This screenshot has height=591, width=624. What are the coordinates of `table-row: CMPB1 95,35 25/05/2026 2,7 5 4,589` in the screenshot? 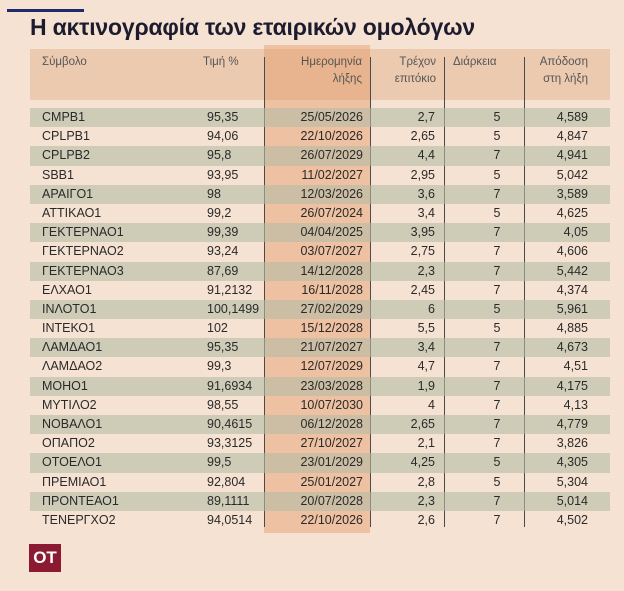 It's located at (320, 118).